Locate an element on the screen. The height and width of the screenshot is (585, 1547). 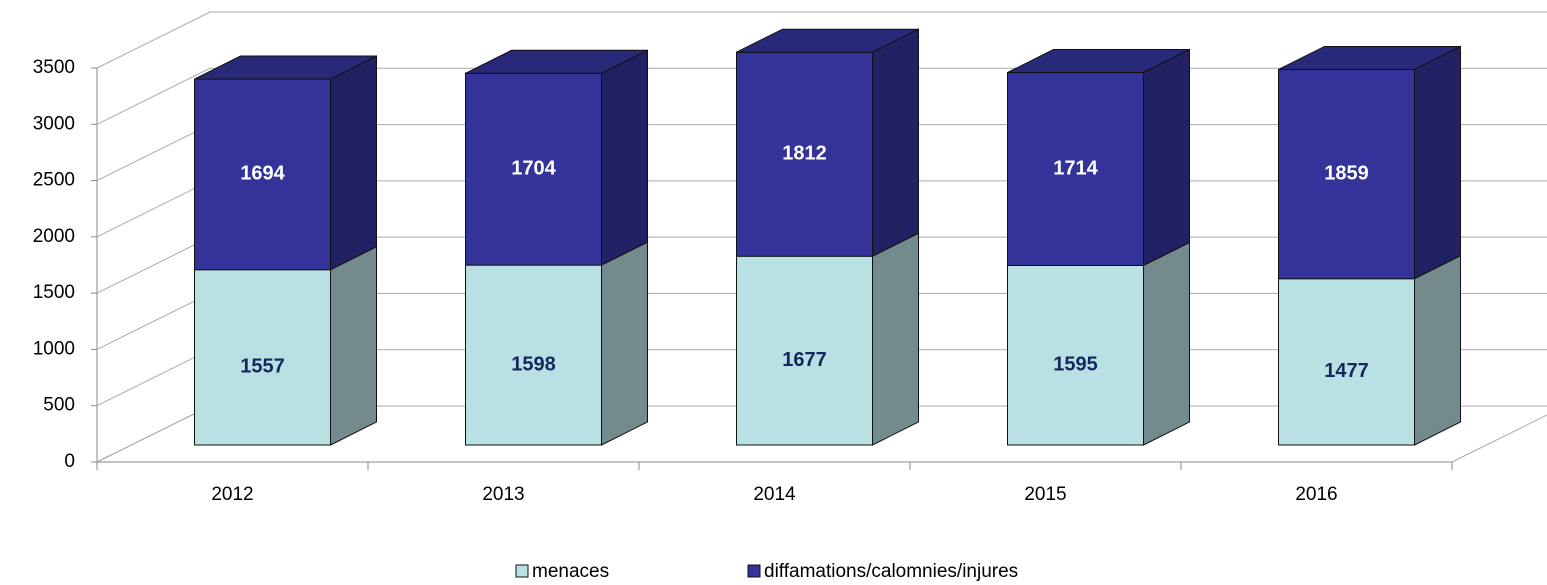
y-tick-label: 500 is located at coordinates (59, 405).